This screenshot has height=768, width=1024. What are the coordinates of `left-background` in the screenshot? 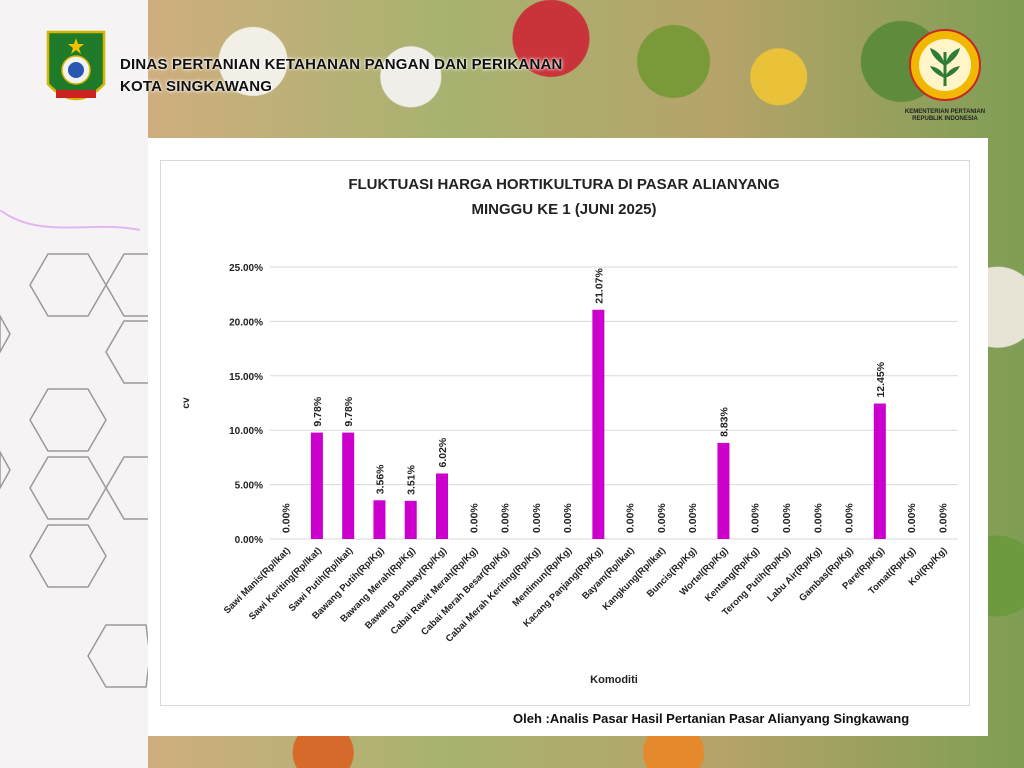 It's located at (74, 384).